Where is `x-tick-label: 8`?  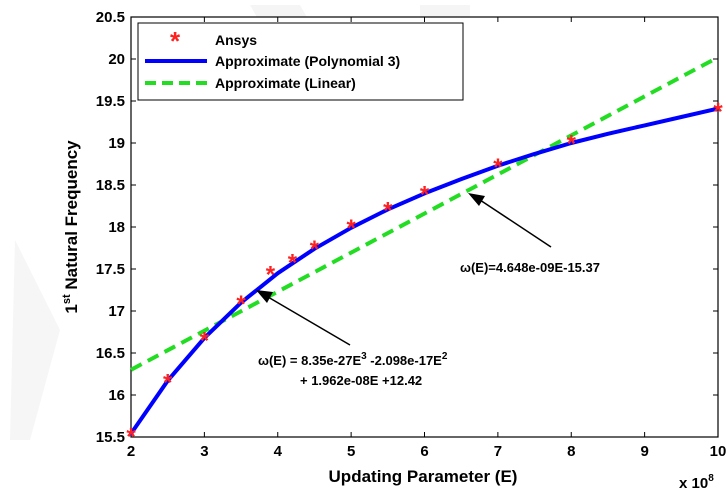
x-tick-label: 8 is located at coordinates (571, 451).